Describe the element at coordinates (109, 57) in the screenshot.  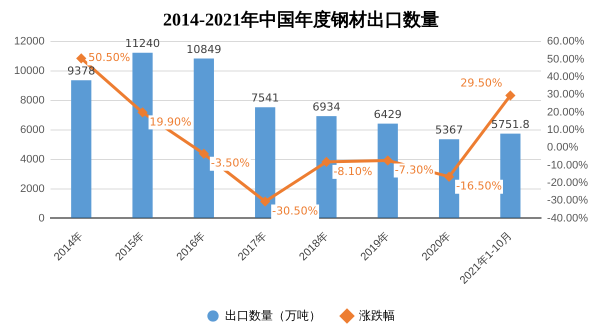
I see `data-label: 50.50%` at that location.